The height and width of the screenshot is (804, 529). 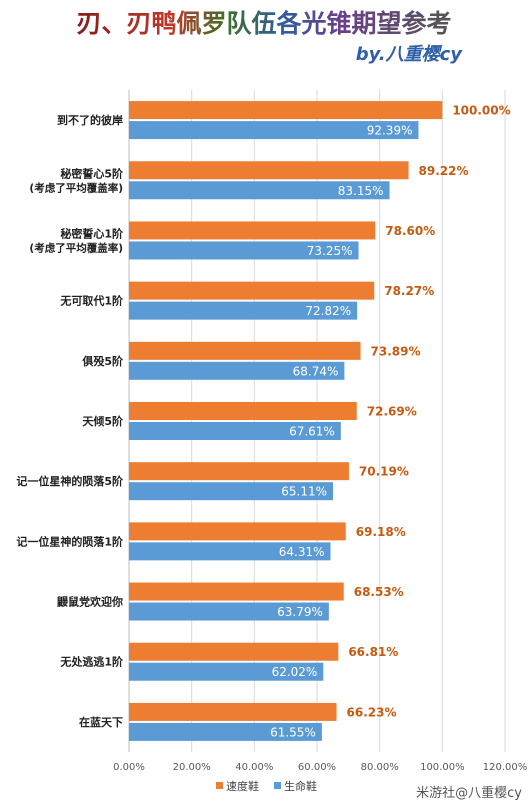 I want to click on category-label: 秘密誓心1阶, so click(x=92, y=233).